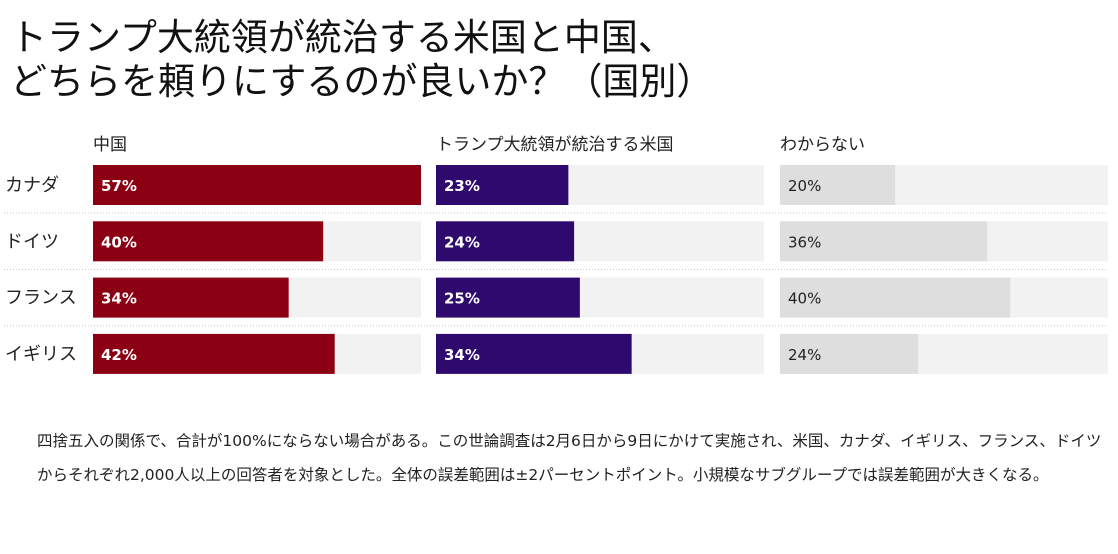  I want to click on data-label-0-3: 42%, so click(119, 355).